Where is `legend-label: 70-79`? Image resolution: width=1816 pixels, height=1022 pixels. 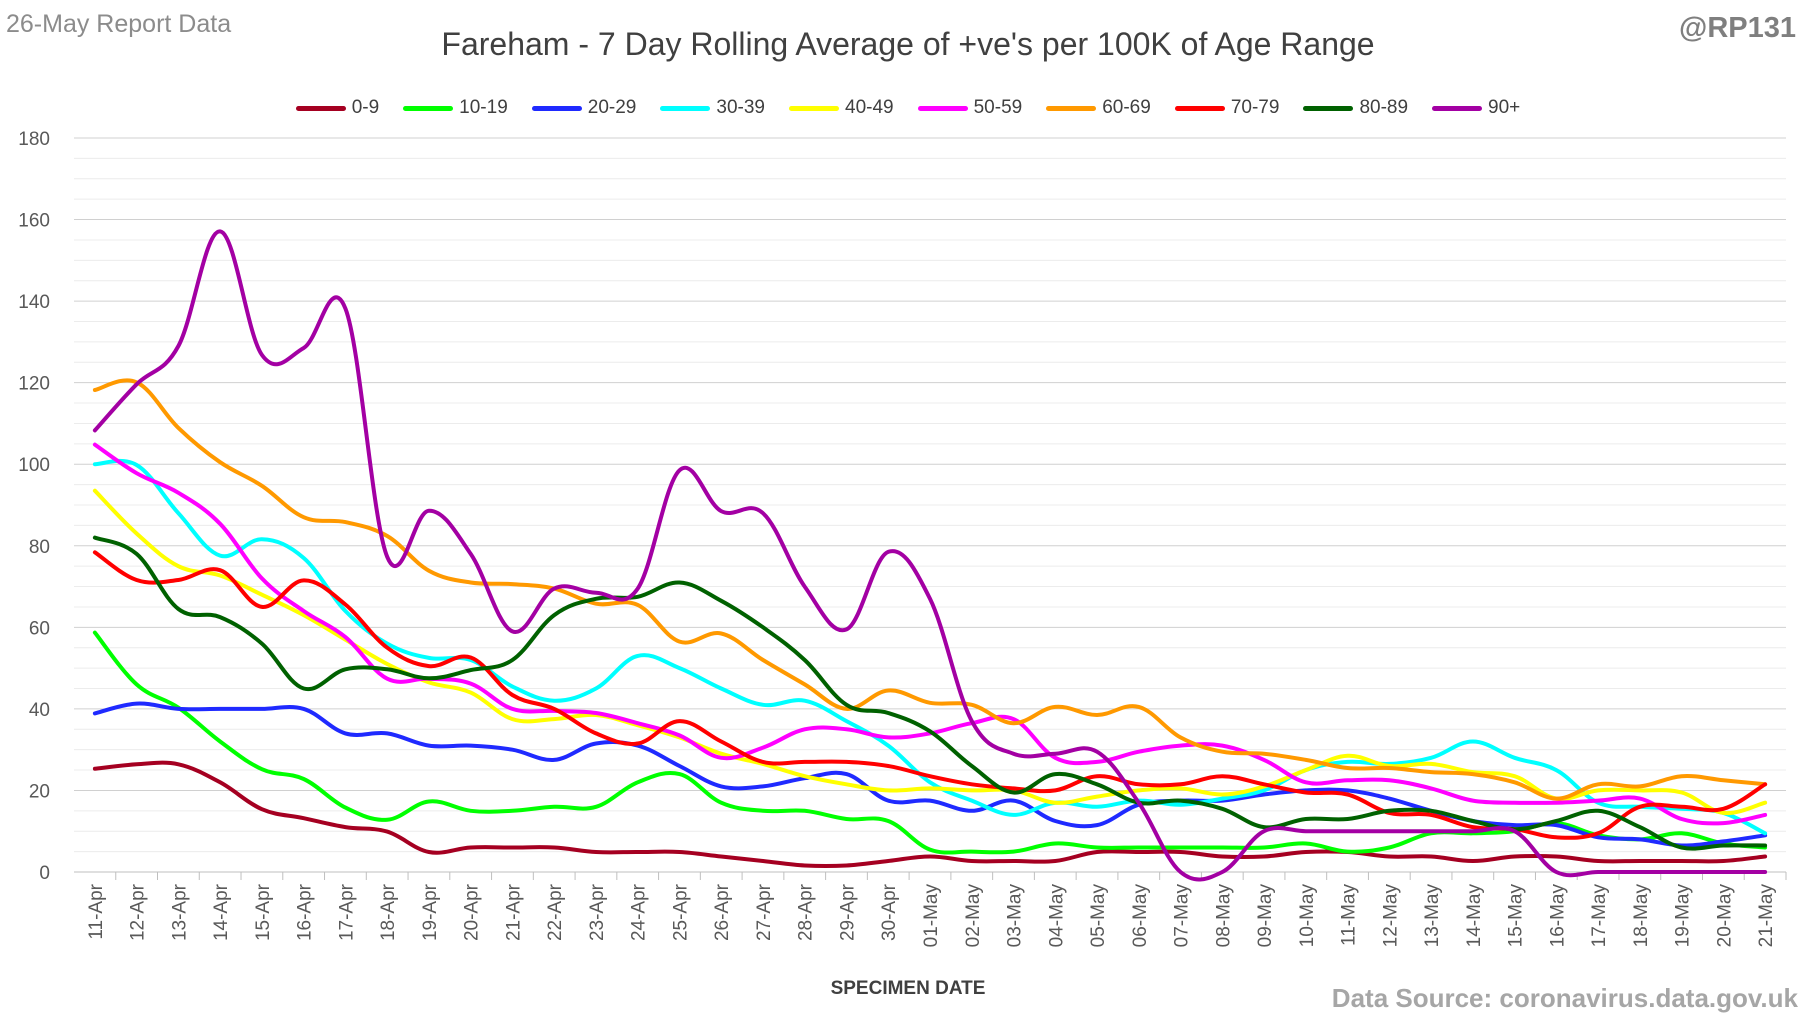
legend-label: 70-79 is located at coordinates (1255, 107).